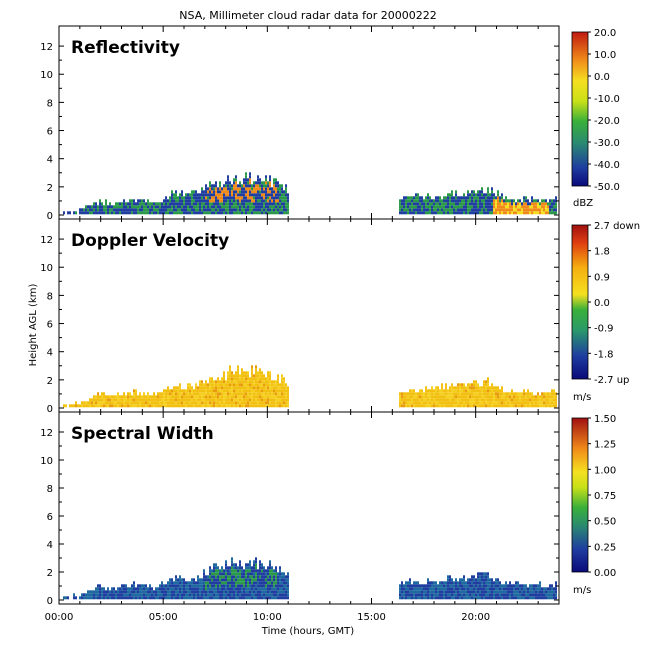 This screenshot has width=650, height=654. I want to click on colorbar-label: 1.8, so click(602, 252).